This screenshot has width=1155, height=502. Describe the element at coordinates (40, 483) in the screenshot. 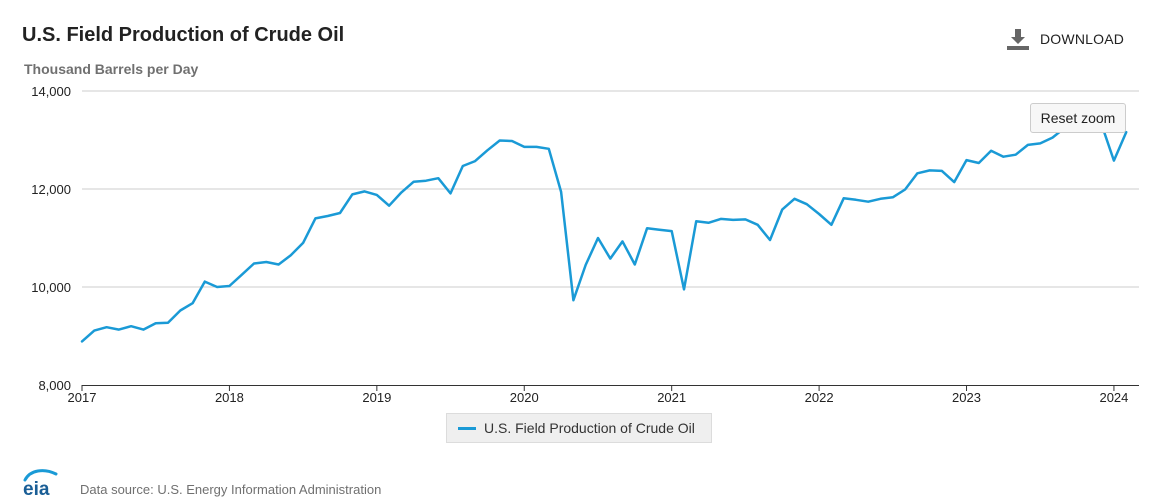

I see `eia-logo: eia` at that location.